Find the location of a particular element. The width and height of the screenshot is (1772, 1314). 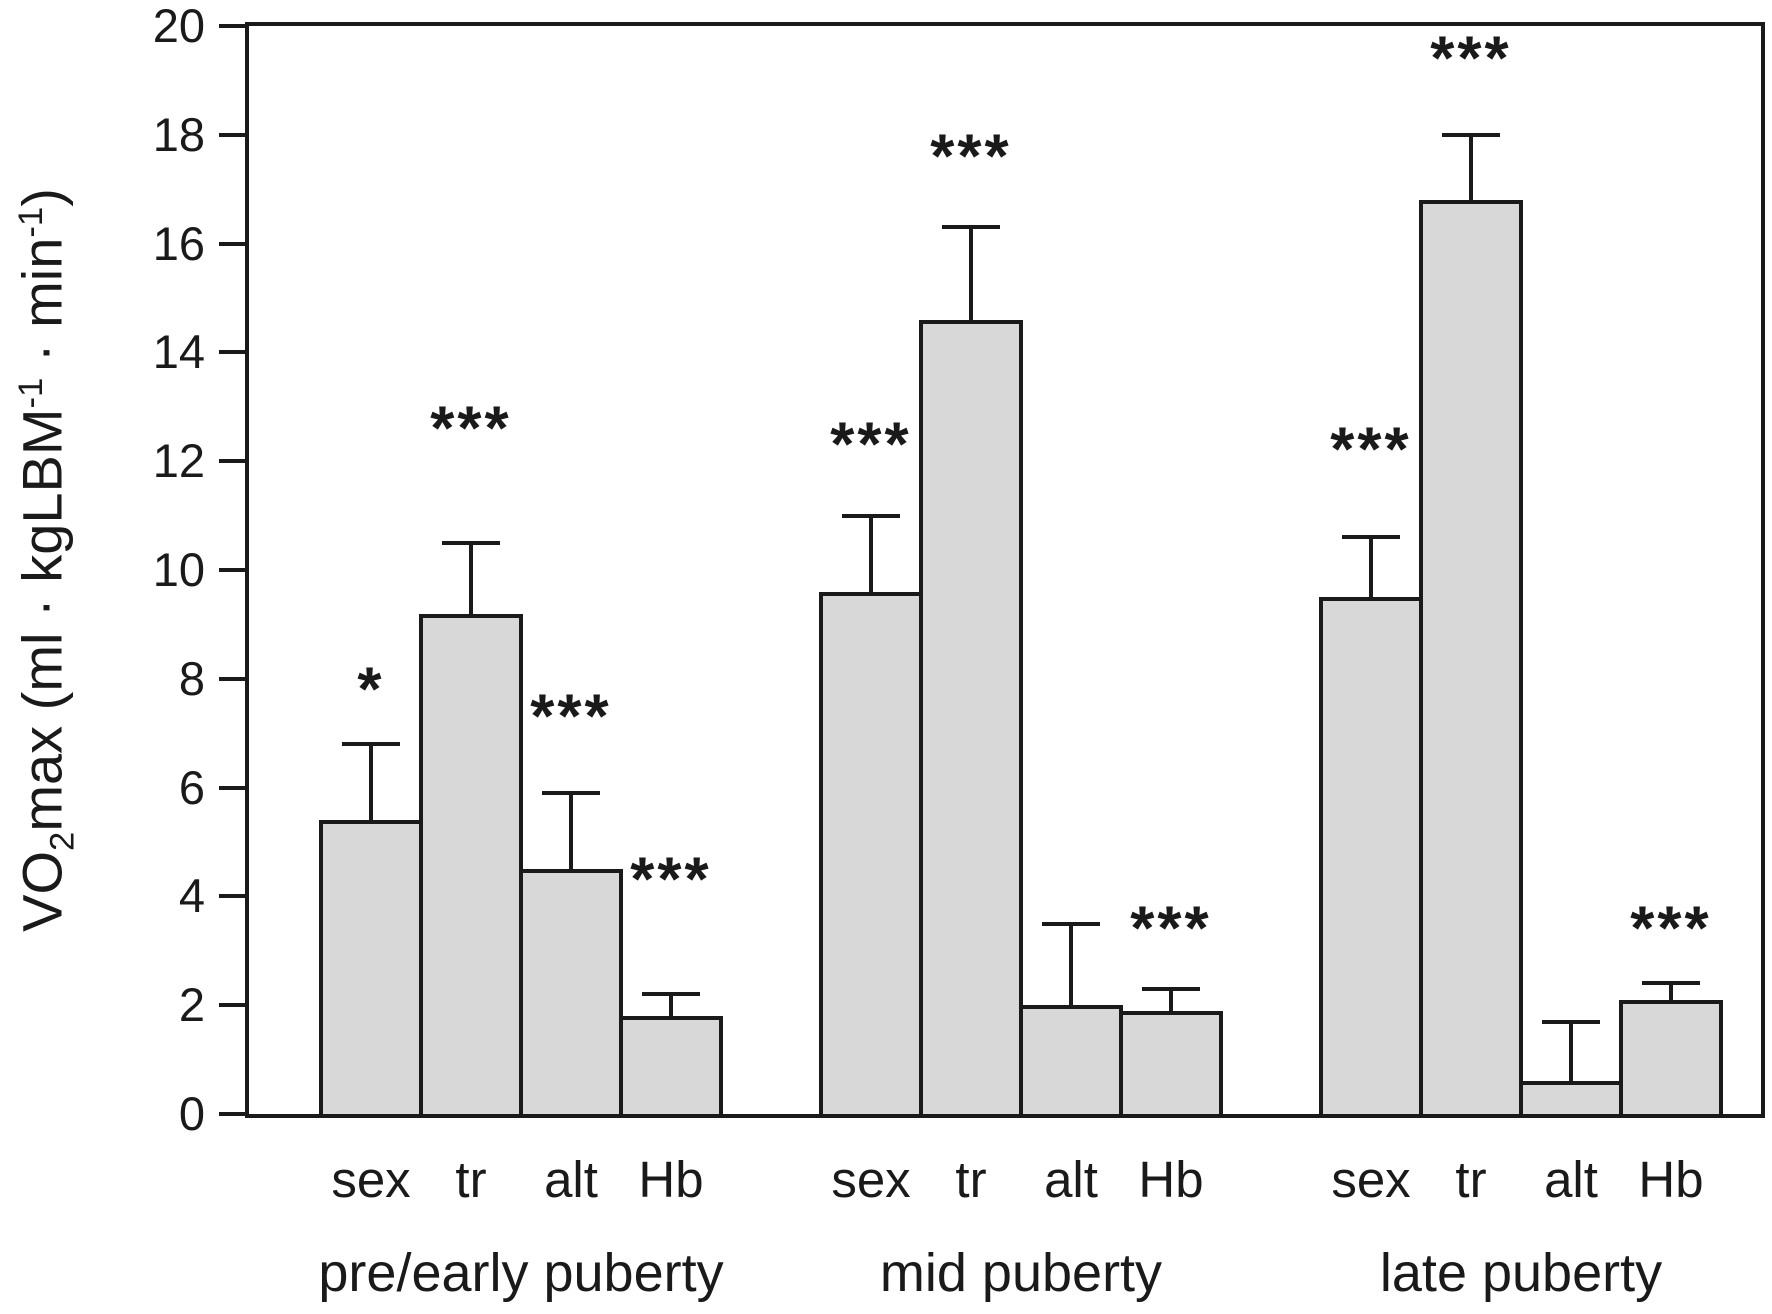

y-axis-tick-label: 20 is located at coordinates (178, 26).